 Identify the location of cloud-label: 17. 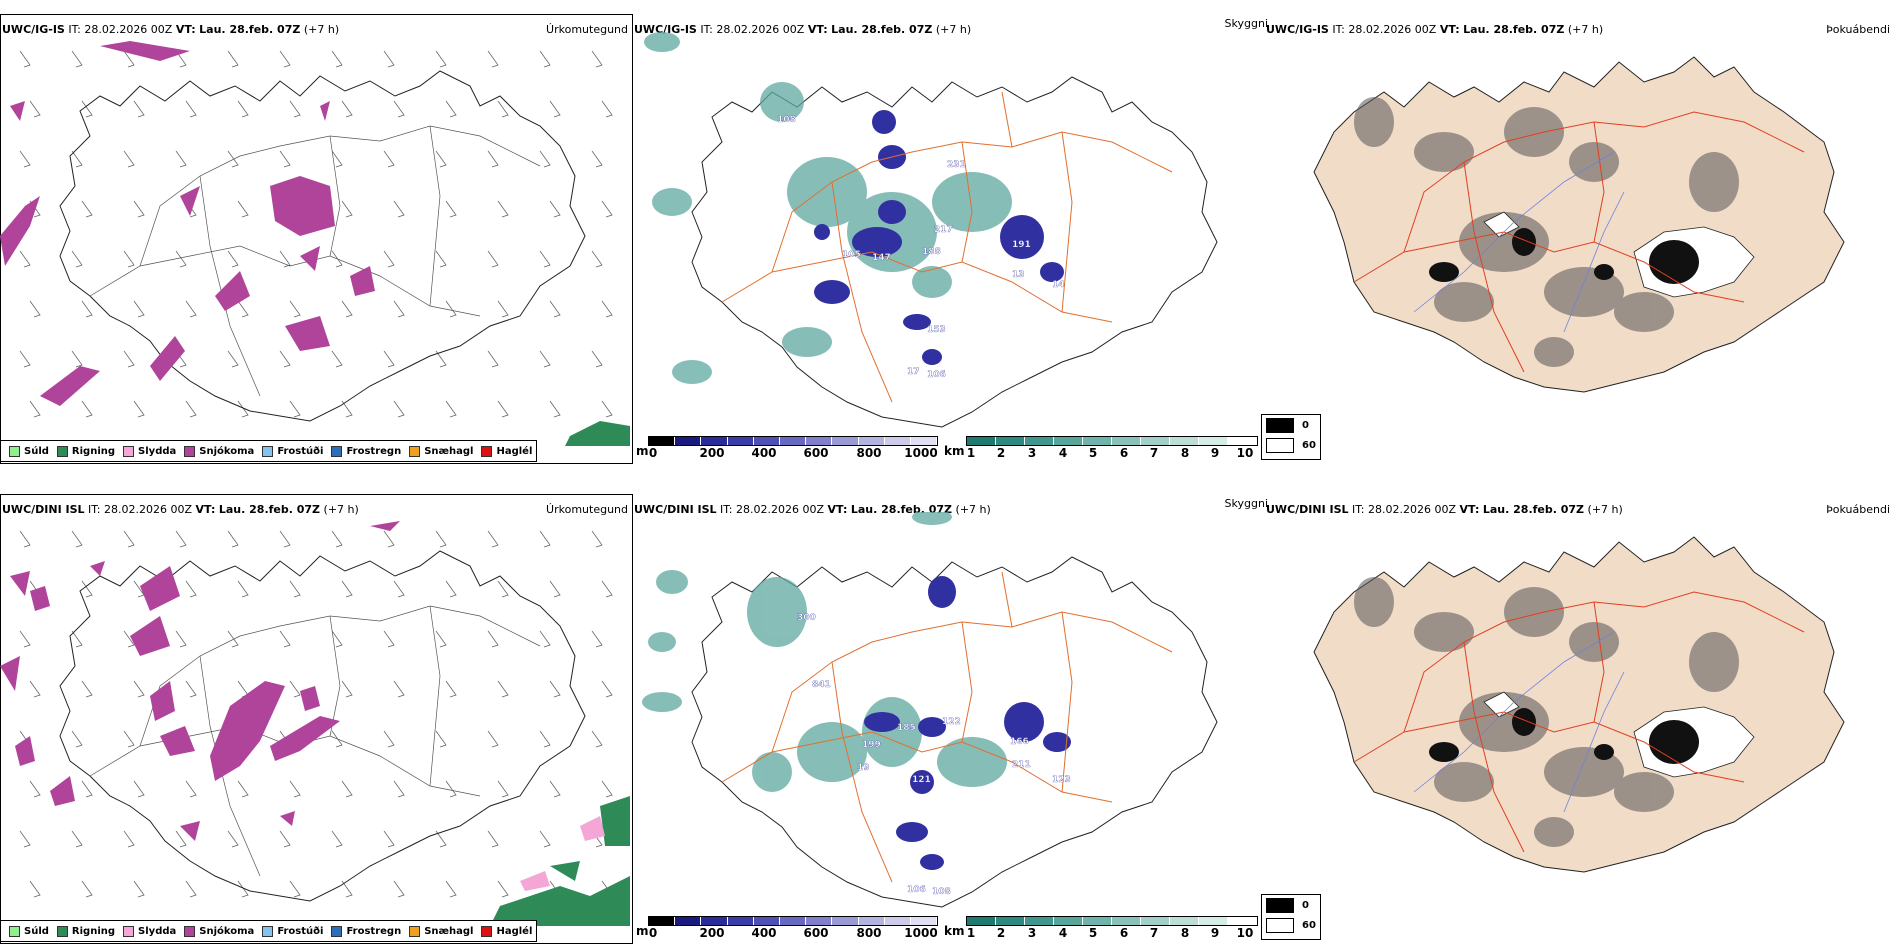
(913, 372).